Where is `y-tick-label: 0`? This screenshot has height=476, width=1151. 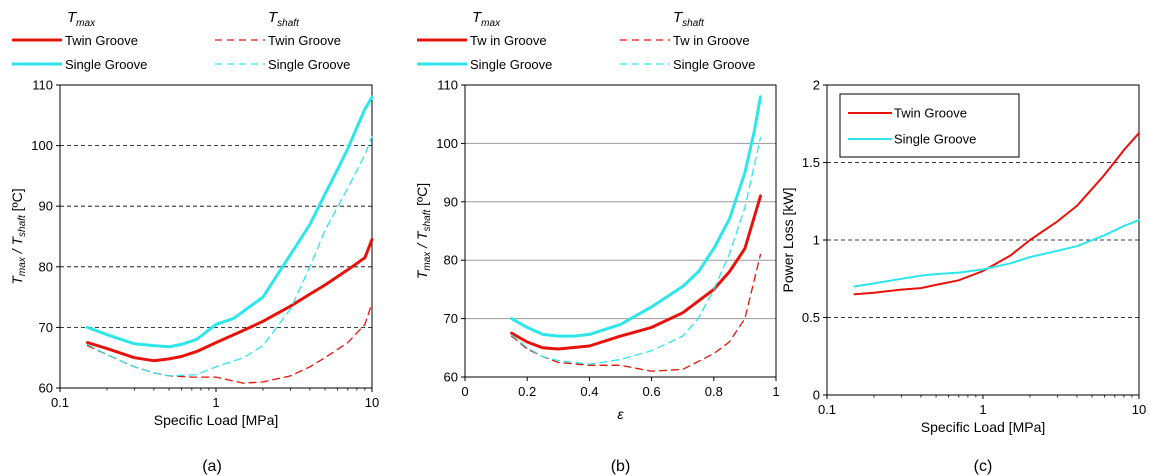
y-tick-label: 0 is located at coordinates (816, 395).